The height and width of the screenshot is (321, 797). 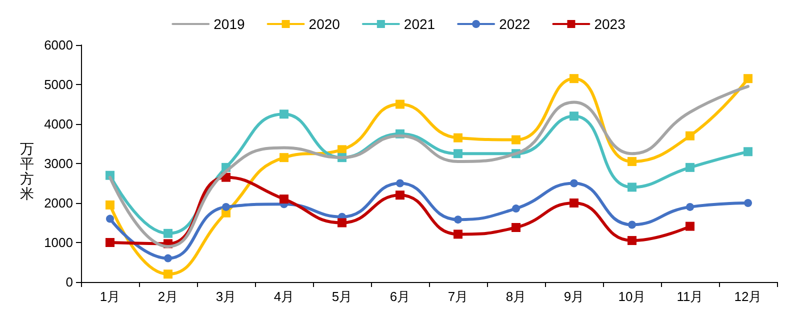 What do you see at coordinates (458, 296) in the screenshot?
I see `x-tick-label: 7月` at bounding box center [458, 296].